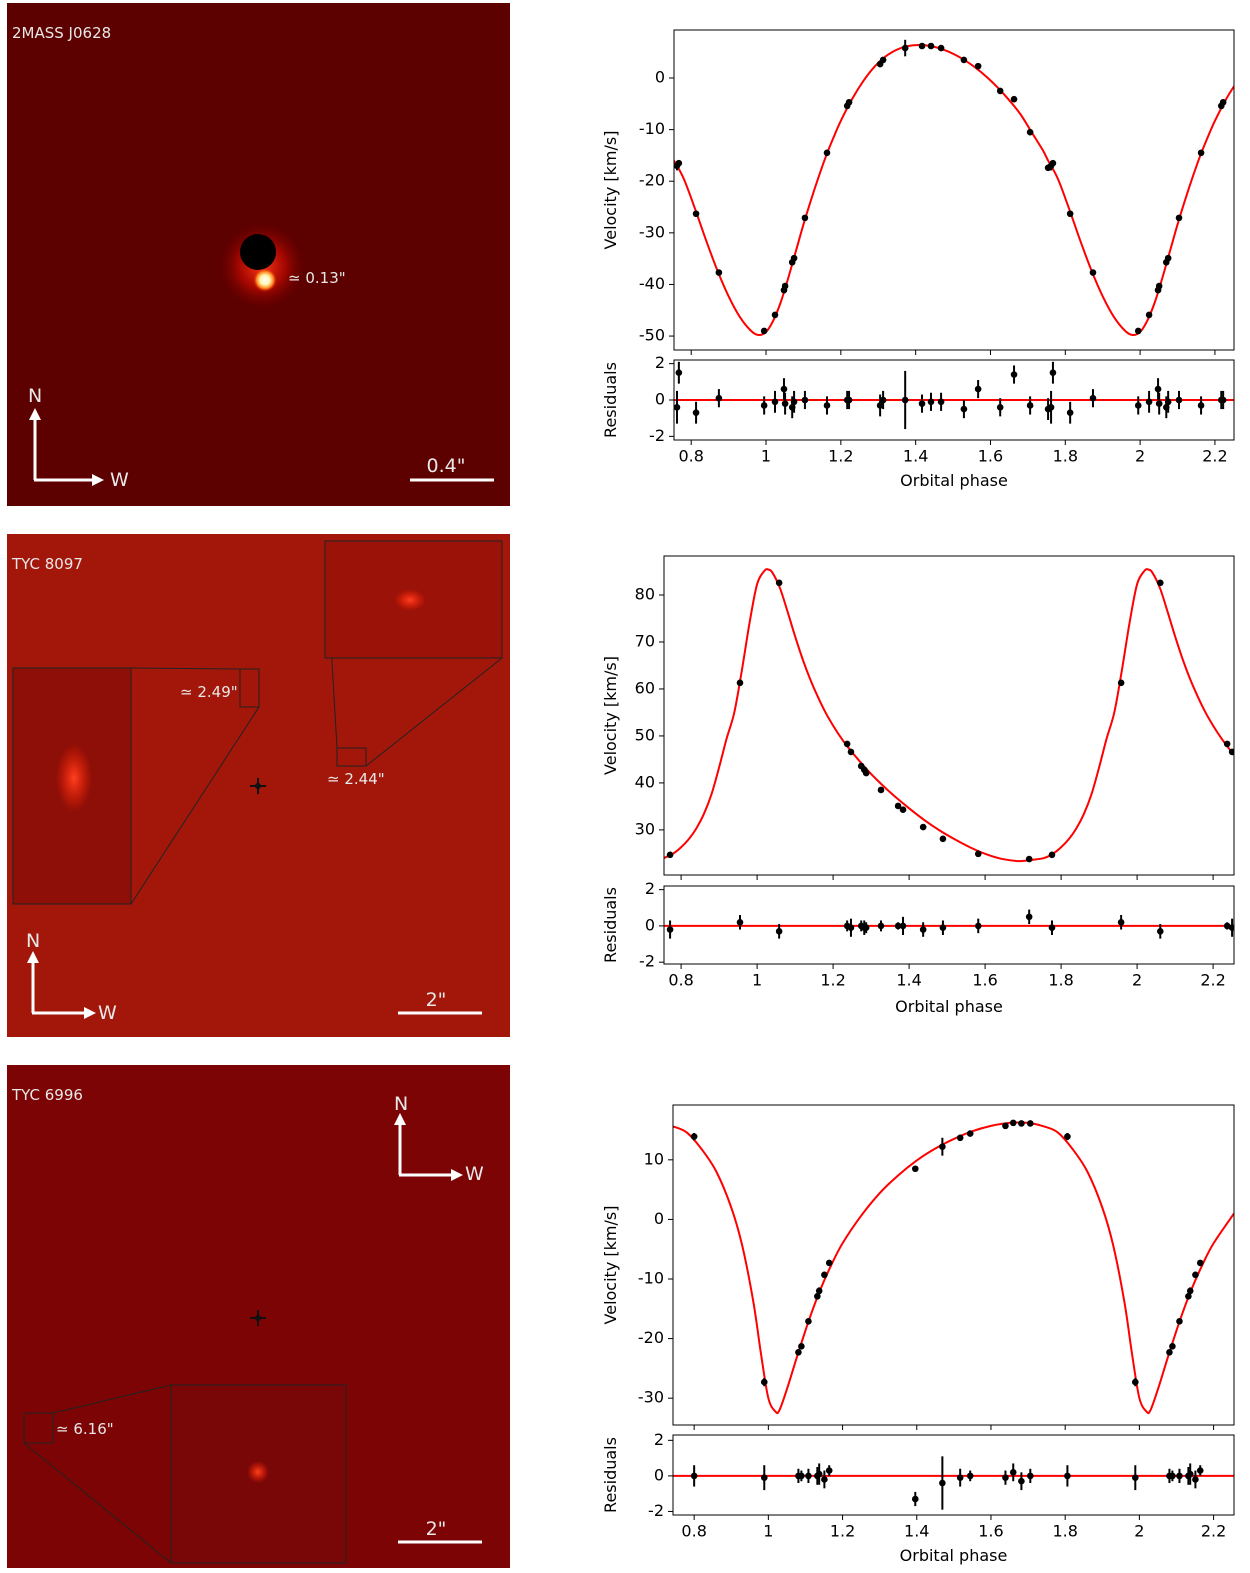 Image resolution: width=1250 pixels, height=1573 pixels. I want to click on scale-label: 2", so click(436, 1529).